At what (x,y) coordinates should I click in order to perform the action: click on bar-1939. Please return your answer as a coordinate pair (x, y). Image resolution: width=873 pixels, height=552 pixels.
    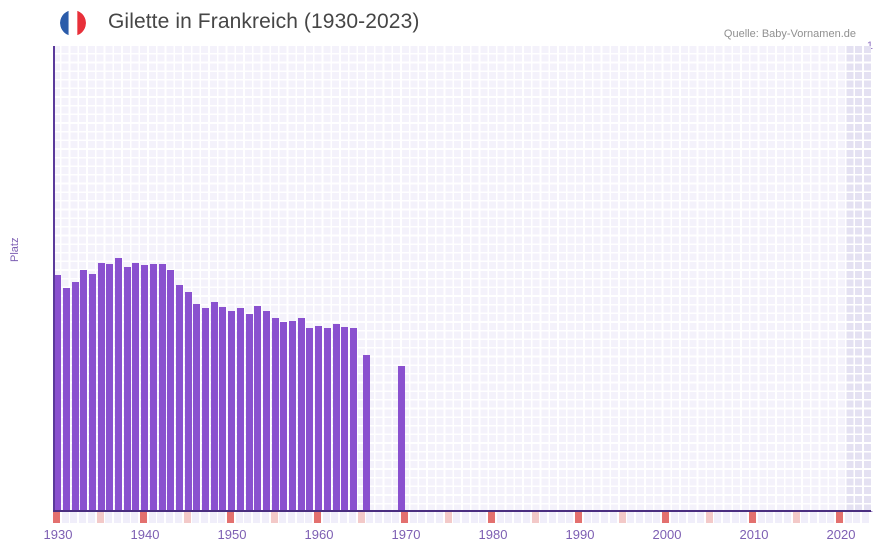
    Looking at the image, I should click on (135, 387).